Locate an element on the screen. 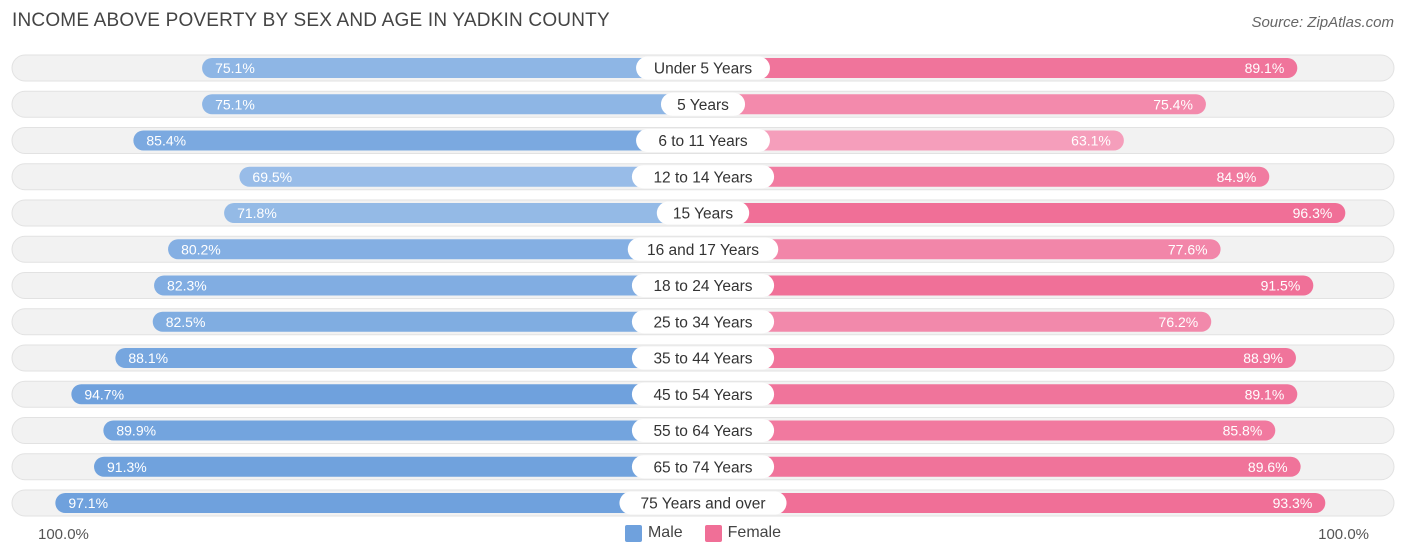 This screenshot has height=559, width=1406. chart-row: 94.7% 89.1% 45 to 54 Years is located at coordinates (703, 394).